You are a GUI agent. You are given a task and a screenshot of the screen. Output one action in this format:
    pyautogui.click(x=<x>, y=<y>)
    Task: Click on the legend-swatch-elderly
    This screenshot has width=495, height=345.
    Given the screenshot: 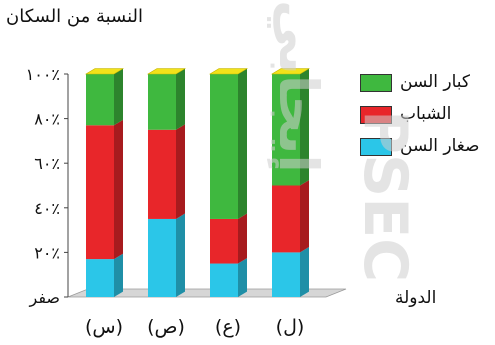 What is the action you would take?
    pyautogui.click(x=376, y=83)
    